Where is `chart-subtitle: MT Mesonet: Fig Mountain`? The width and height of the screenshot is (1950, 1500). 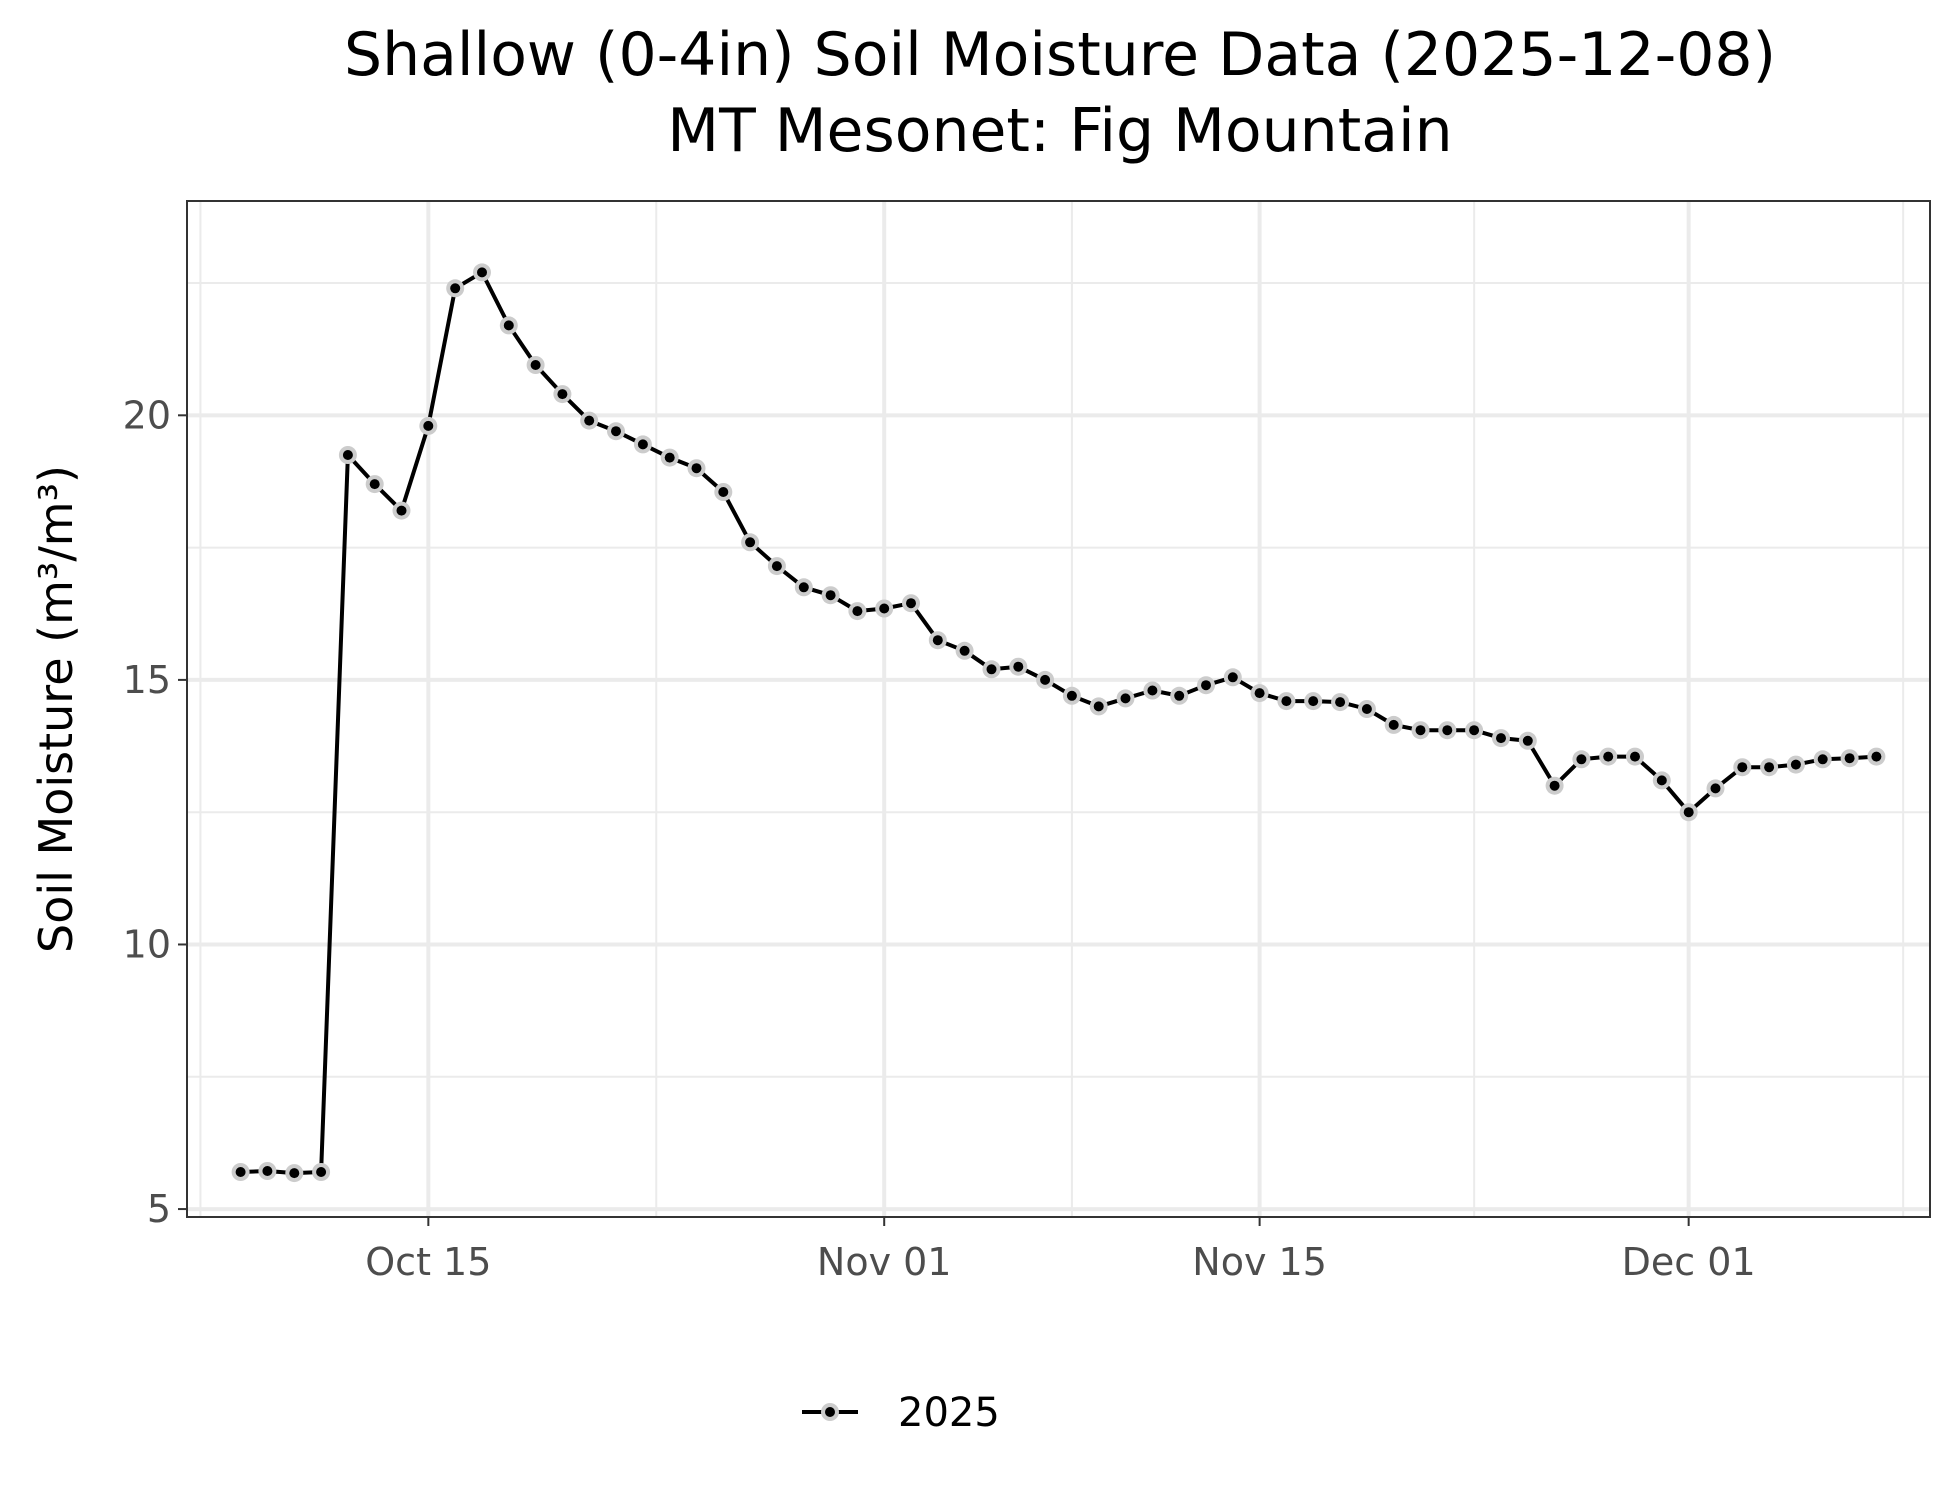
chart-subtitle: MT Mesonet: Fig Mountain is located at coordinates (1060, 131).